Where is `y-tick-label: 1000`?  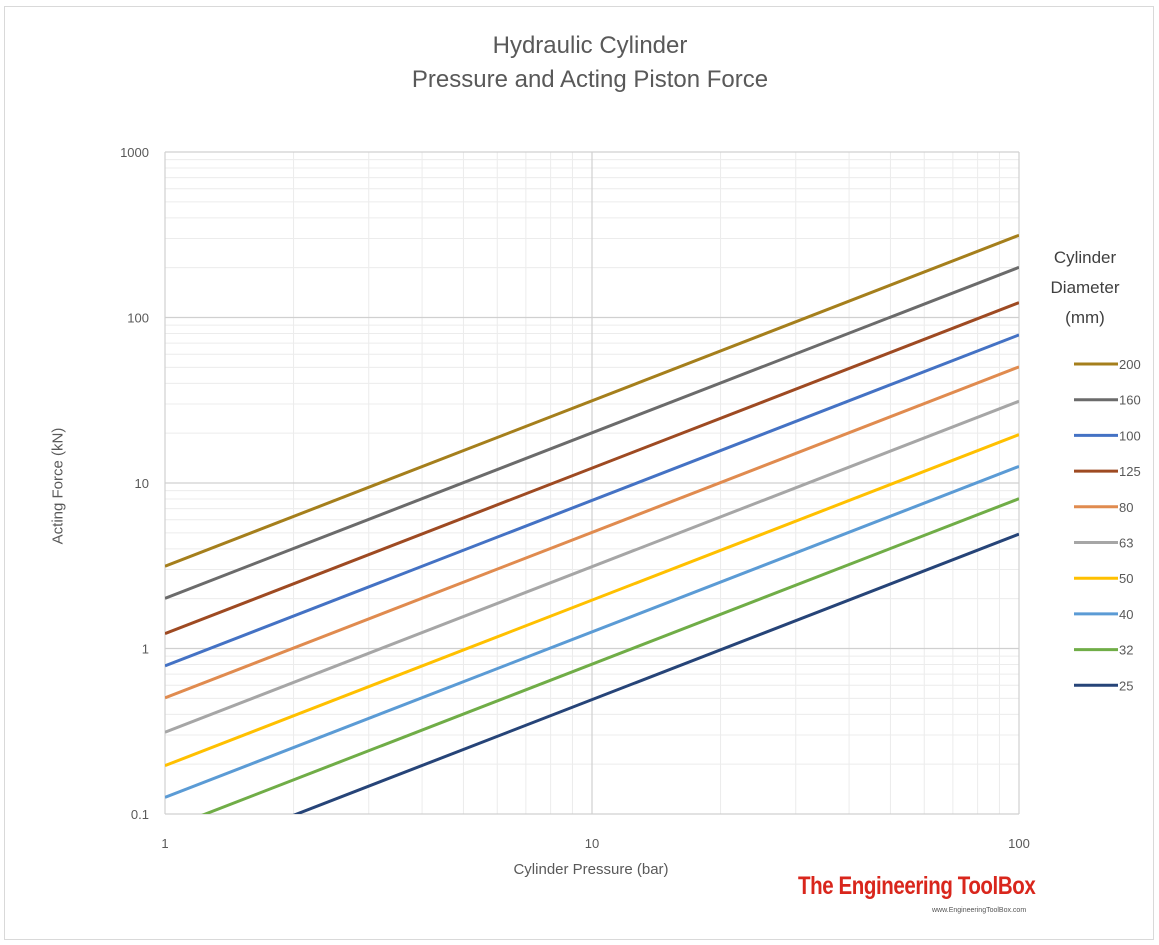
y-tick-label: 1000 is located at coordinates (134, 152).